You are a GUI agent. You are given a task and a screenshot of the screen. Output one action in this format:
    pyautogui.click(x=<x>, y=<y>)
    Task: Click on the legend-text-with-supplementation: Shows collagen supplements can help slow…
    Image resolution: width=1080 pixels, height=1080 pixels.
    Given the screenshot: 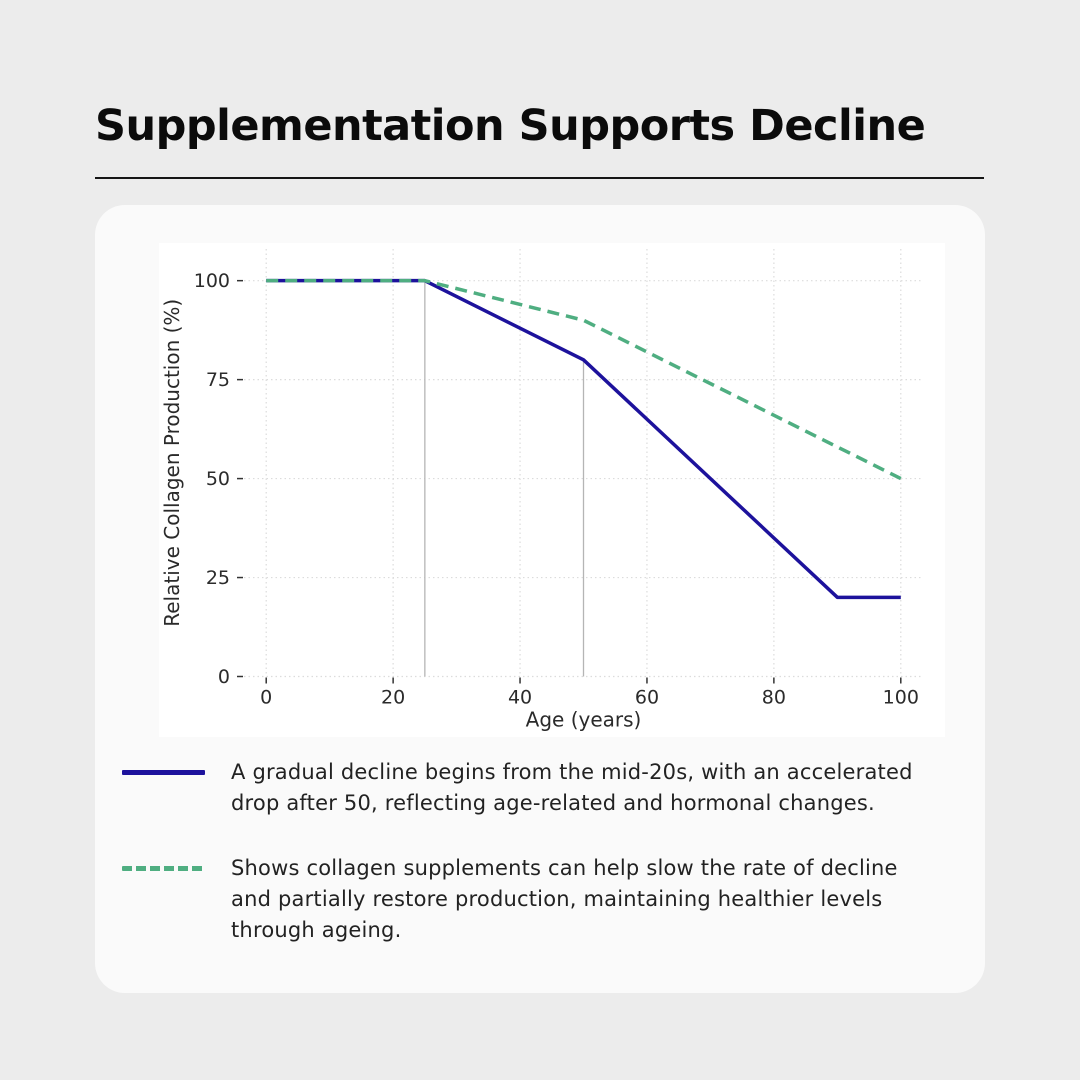 What is the action you would take?
    pyautogui.click(x=564, y=899)
    